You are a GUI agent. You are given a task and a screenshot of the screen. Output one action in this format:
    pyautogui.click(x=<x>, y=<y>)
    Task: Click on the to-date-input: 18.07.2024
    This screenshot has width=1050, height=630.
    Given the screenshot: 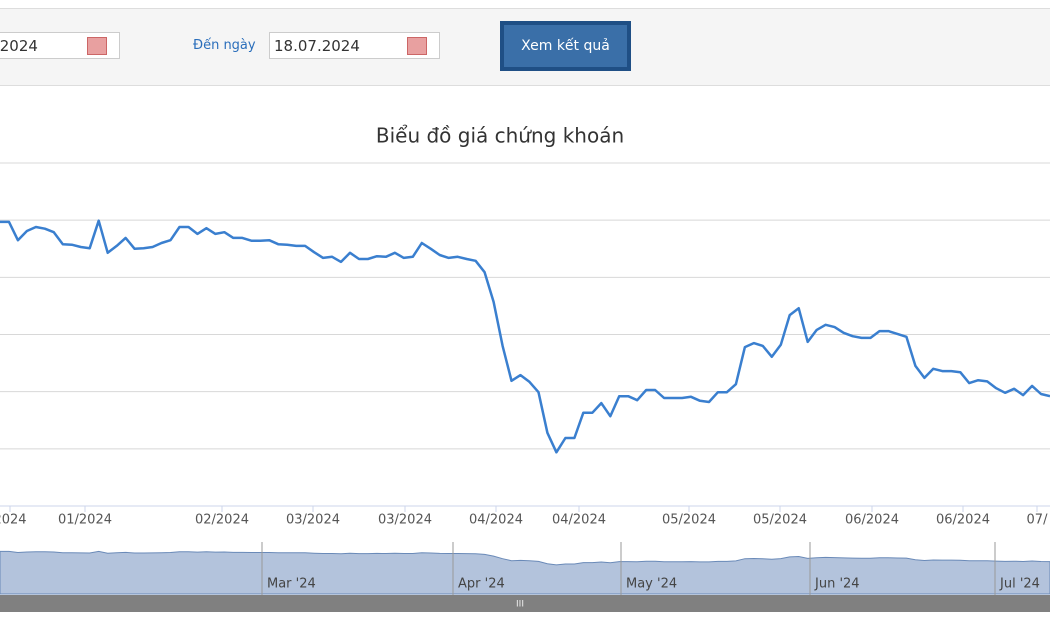 What is the action you would take?
    pyautogui.click(x=354, y=45)
    